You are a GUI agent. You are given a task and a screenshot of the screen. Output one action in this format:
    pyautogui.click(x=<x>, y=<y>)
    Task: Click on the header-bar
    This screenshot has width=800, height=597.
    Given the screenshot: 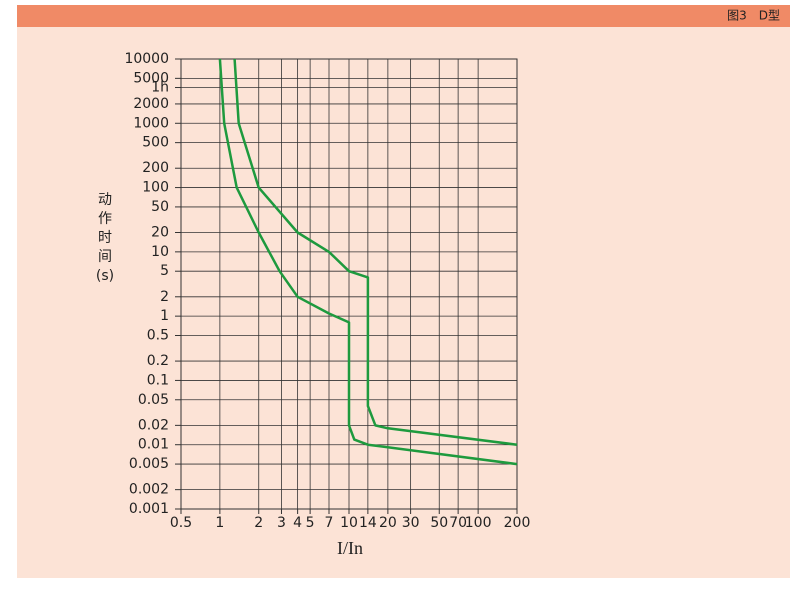 What is the action you would take?
    pyautogui.click(x=403, y=16)
    